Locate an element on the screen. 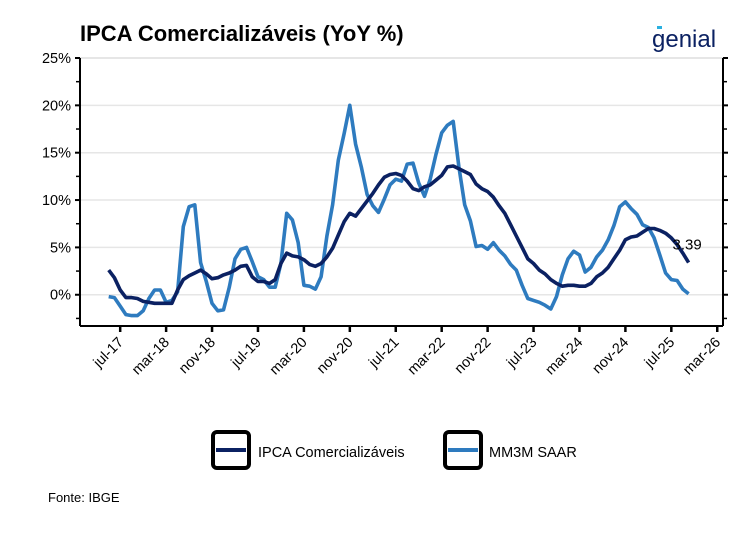 This screenshot has width=744, height=536. legend-item-ipca-comercializaveis: IPCA Comercializáveis is located at coordinates (309, 450).